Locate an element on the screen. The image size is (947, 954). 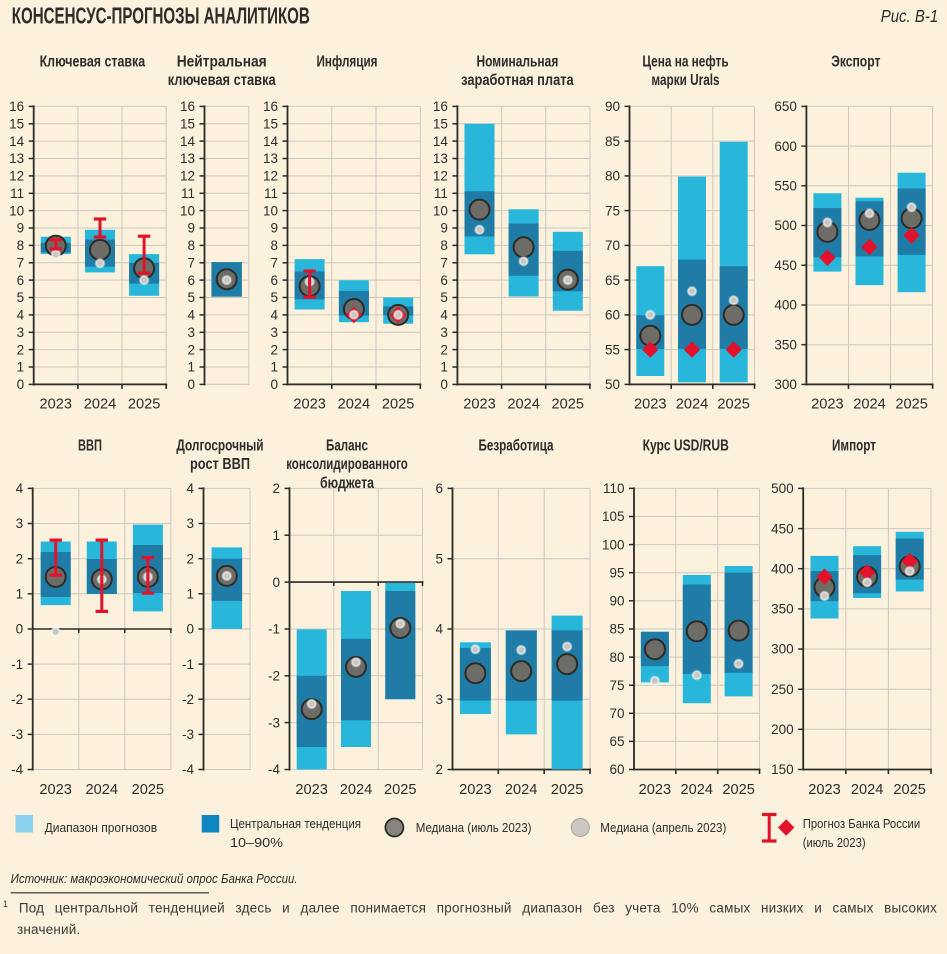
svg-text: 600 is located at coordinates (785, 146).